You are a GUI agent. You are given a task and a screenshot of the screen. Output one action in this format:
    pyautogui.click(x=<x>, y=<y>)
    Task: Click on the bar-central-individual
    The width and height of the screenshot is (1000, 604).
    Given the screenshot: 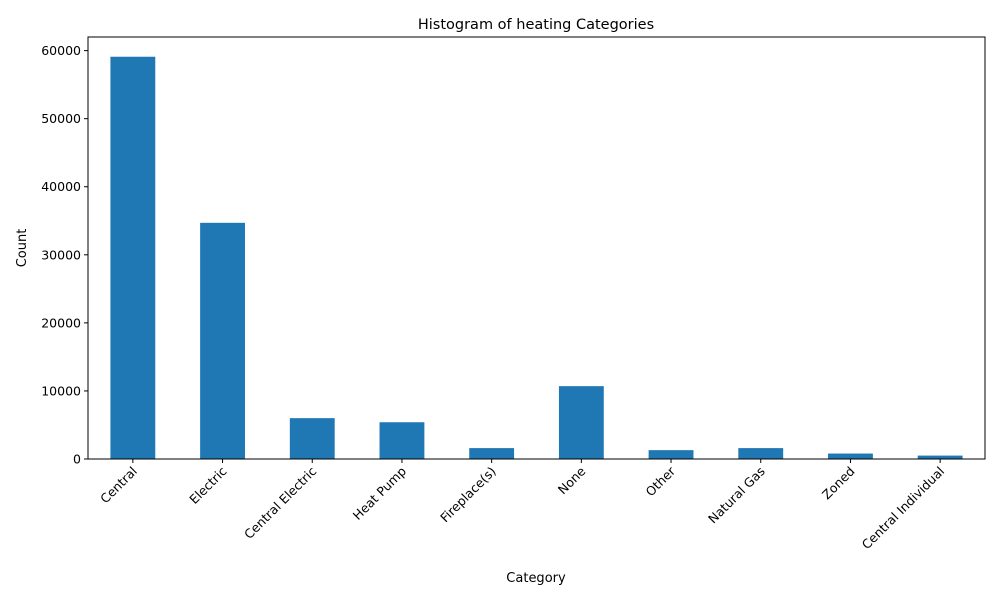 What is the action you would take?
    pyautogui.click(x=940, y=457)
    